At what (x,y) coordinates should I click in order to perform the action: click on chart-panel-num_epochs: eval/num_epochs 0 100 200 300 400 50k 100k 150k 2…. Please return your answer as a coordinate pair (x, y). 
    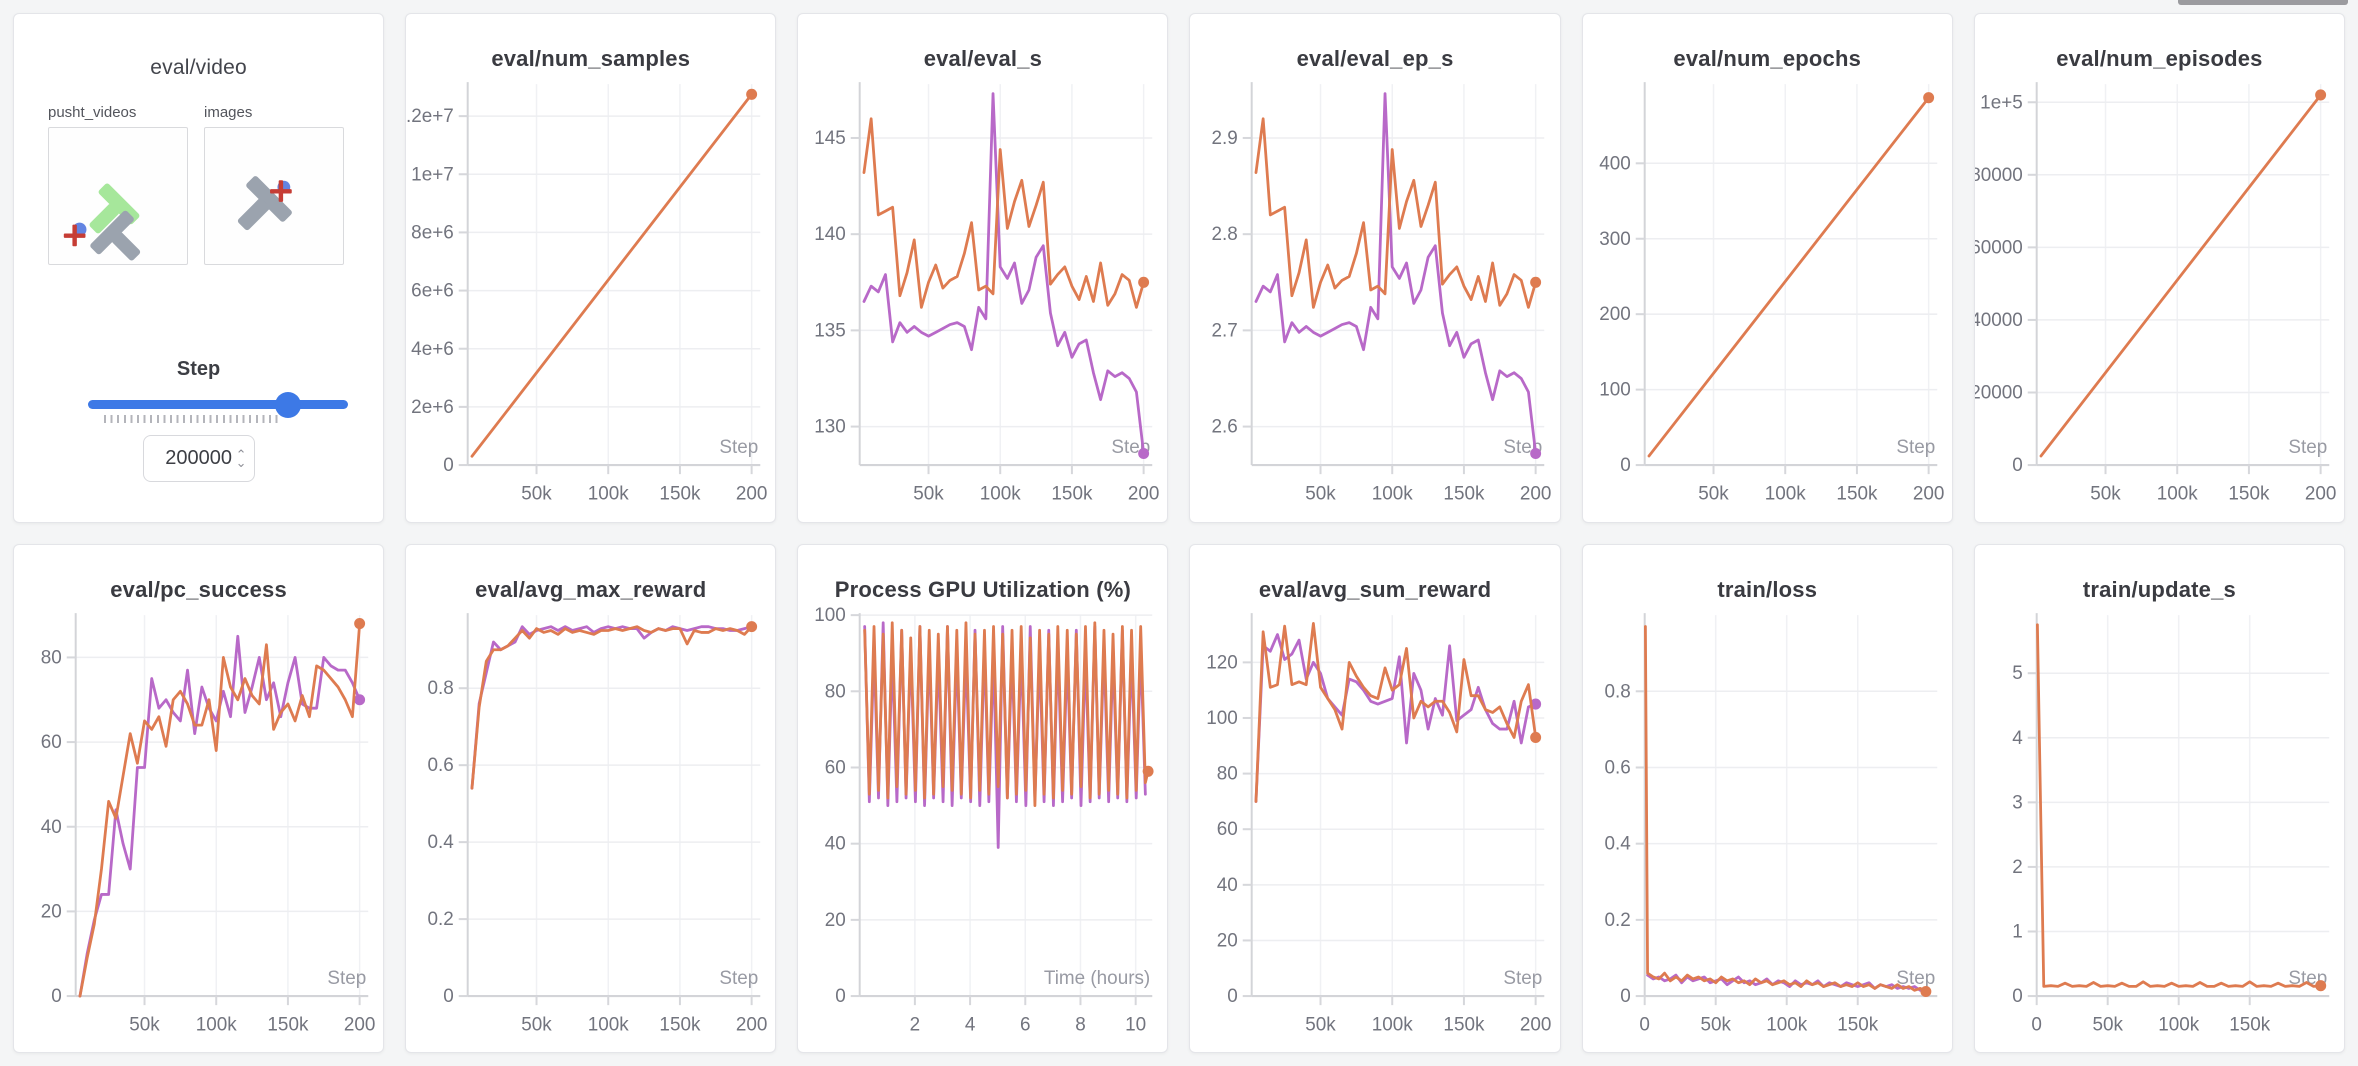
    Looking at the image, I should click on (1767, 268).